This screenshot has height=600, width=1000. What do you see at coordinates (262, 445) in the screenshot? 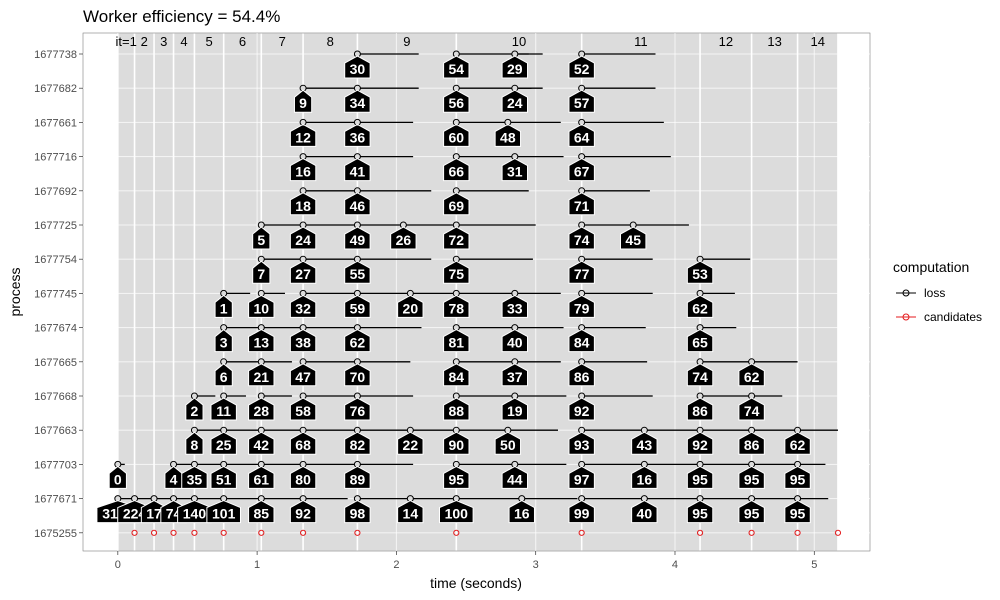
I see `loss-tag-label: 42` at bounding box center [262, 445].